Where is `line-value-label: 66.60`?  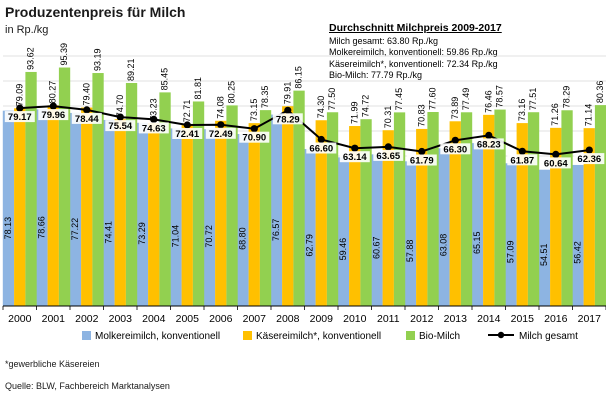
line-value-label: 66.60 is located at coordinates (321, 149).